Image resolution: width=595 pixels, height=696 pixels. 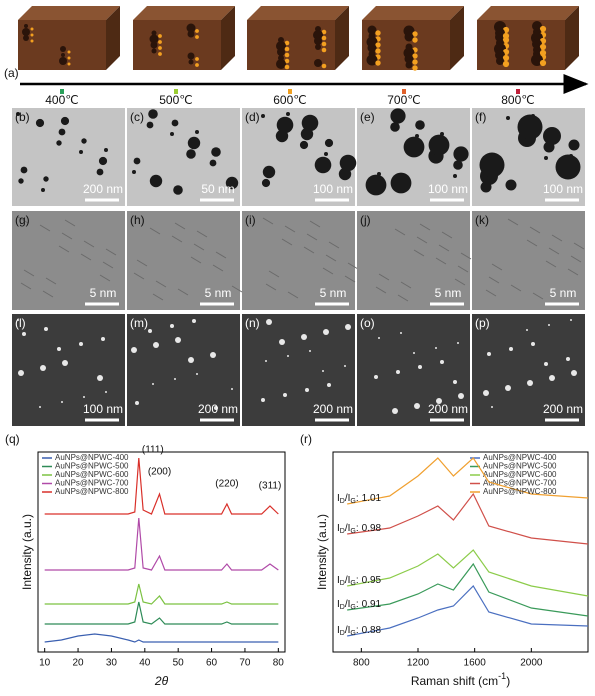 What do you see at coordinates (137, 220) in the screenshot?
I see `panel-label: (h)` at bounding box center [137, 220].